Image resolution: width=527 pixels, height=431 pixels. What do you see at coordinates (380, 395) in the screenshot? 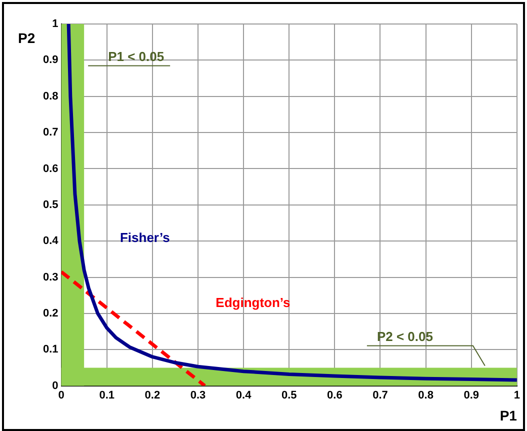
I see `x-tick-label: 0.7` at bounding box center [380, 395].